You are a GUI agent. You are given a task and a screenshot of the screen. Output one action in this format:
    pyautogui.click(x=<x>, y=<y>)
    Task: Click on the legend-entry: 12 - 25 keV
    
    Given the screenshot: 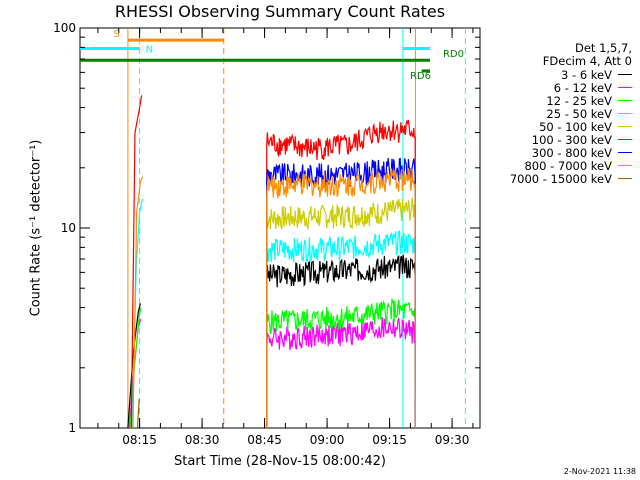 What is the action you would take?
    pyautogui.click(x=571, y=100)
    